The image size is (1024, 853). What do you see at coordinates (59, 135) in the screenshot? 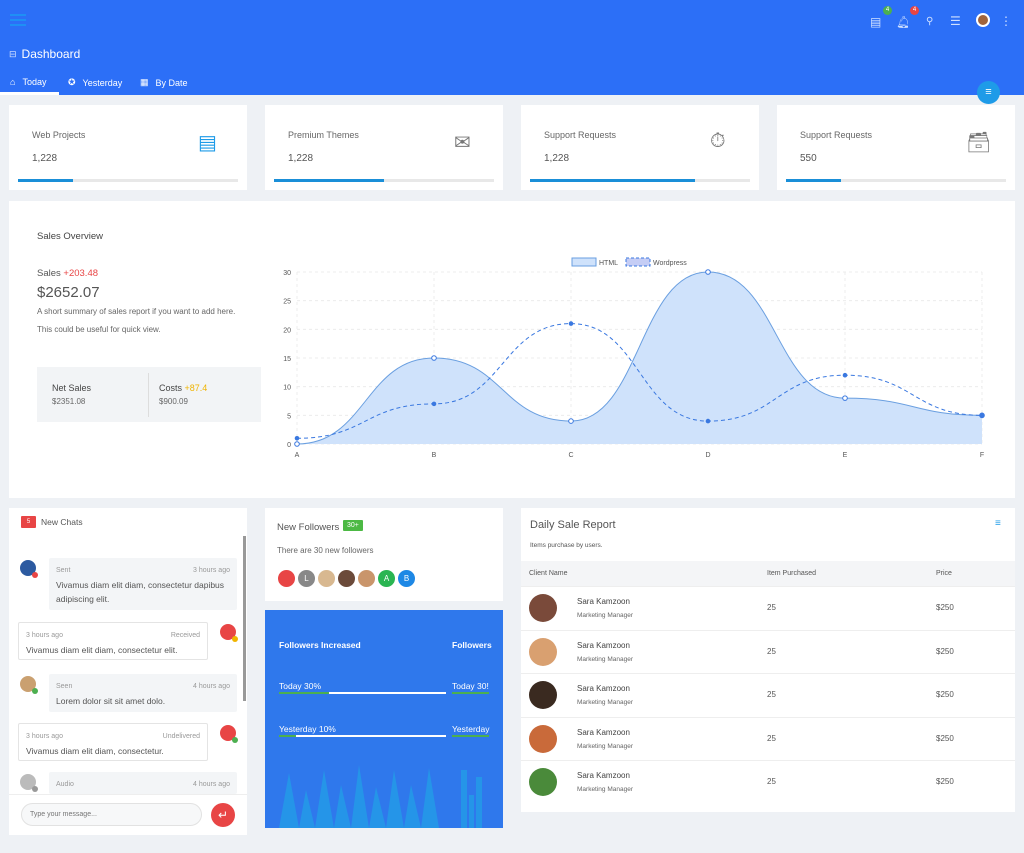
I see `stat-title: Web Projects` at bounding box center [59, 135].